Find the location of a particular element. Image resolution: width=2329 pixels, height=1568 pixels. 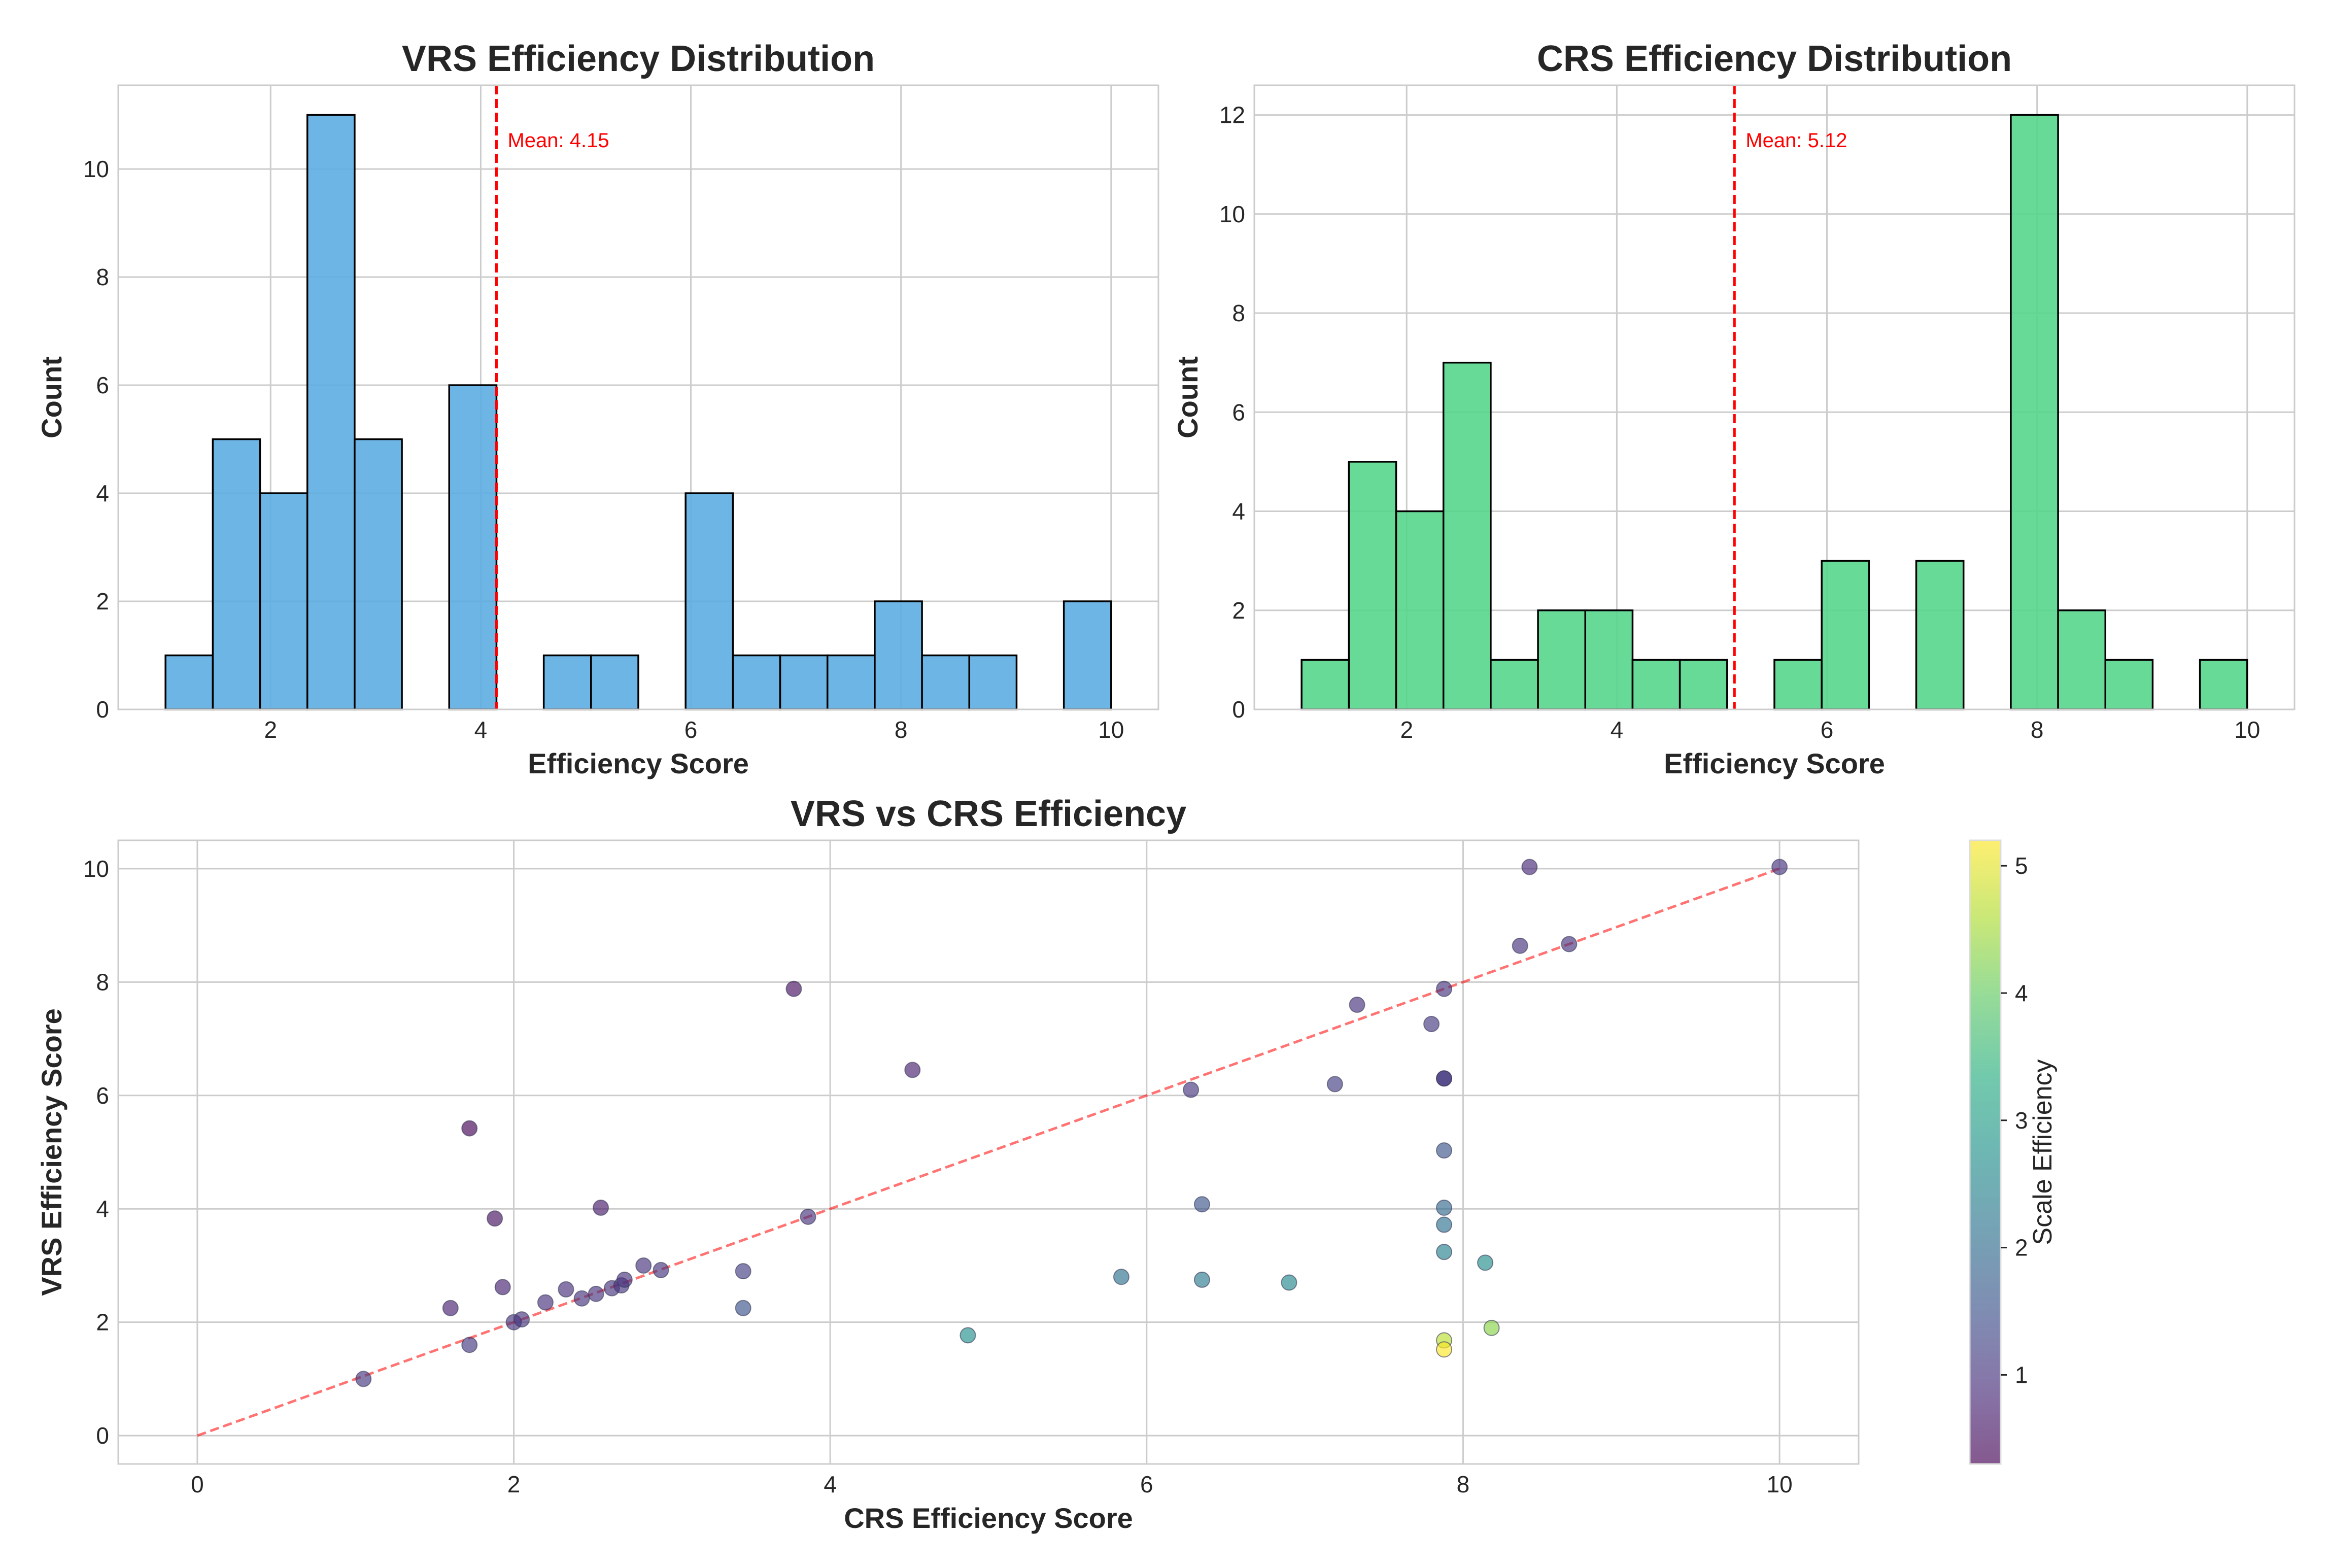

scatter-y-tick-label: 2 is located at coordinates (102, 1322).